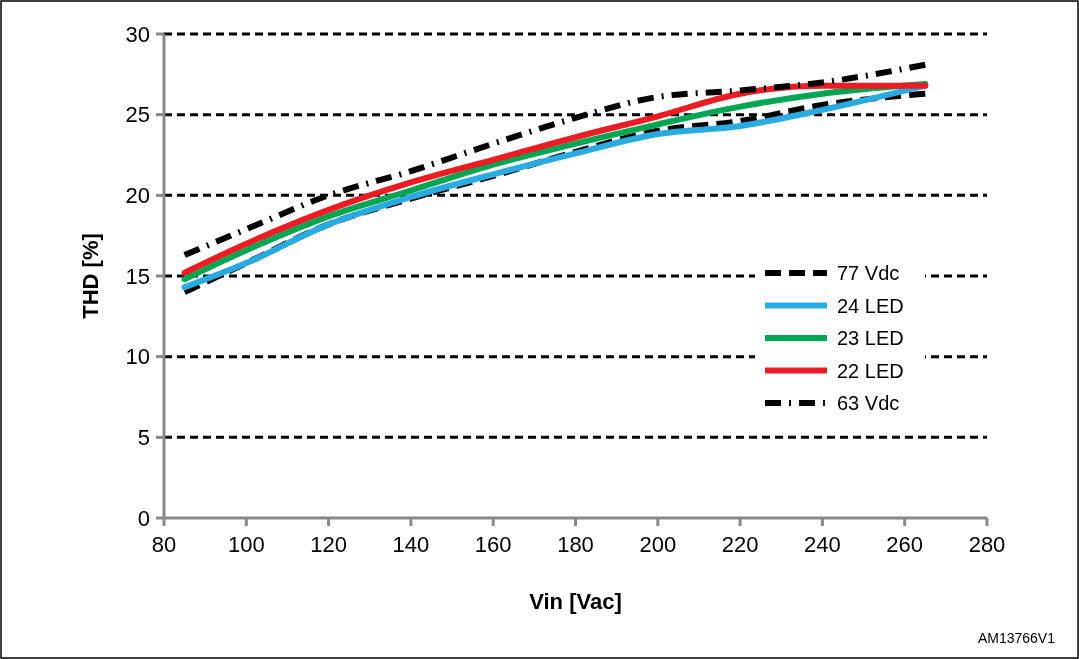 Image resolution: width=1079 pixels, height=659 pixels. What do you see at coordinates (143, 438) in the screenshot?
I see `y-tick-label: 5` at bounding box center [143, 438].